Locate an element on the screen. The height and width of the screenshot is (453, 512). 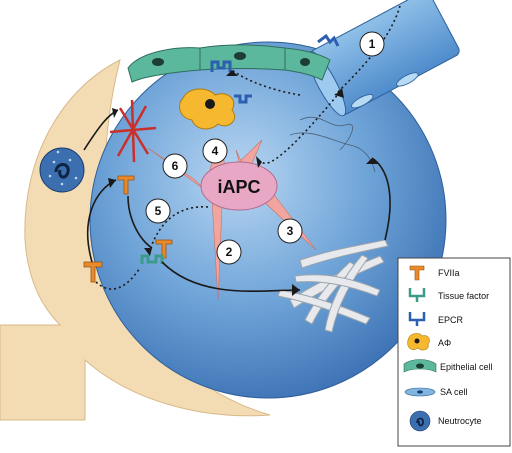
iapc-label: iAPC is located at coordinates (238, 187).